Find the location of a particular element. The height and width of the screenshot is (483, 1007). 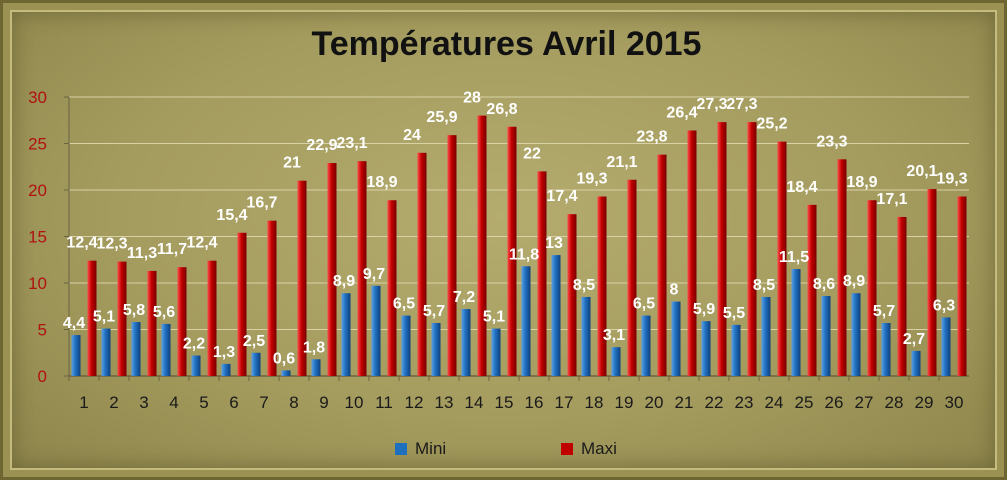

x-tick-label: 4 is located at coordinates (173, 402).